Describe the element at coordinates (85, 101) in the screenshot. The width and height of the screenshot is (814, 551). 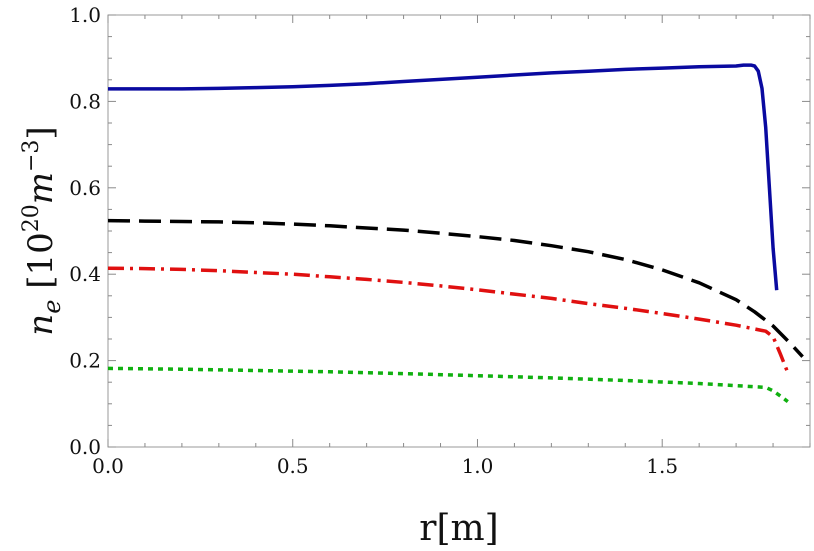
I see `y-tick-label: 0.8` at that location.